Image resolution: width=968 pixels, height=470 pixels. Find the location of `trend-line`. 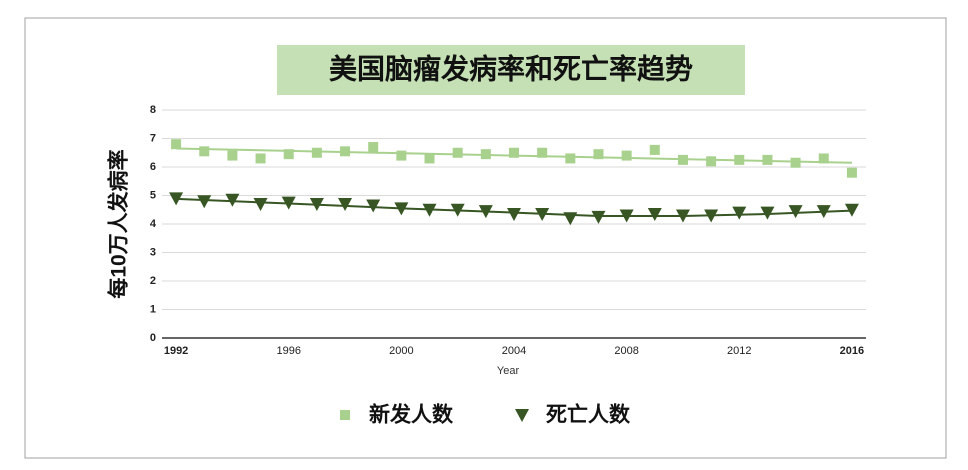

trend-line is located at coordinates (514, 207).